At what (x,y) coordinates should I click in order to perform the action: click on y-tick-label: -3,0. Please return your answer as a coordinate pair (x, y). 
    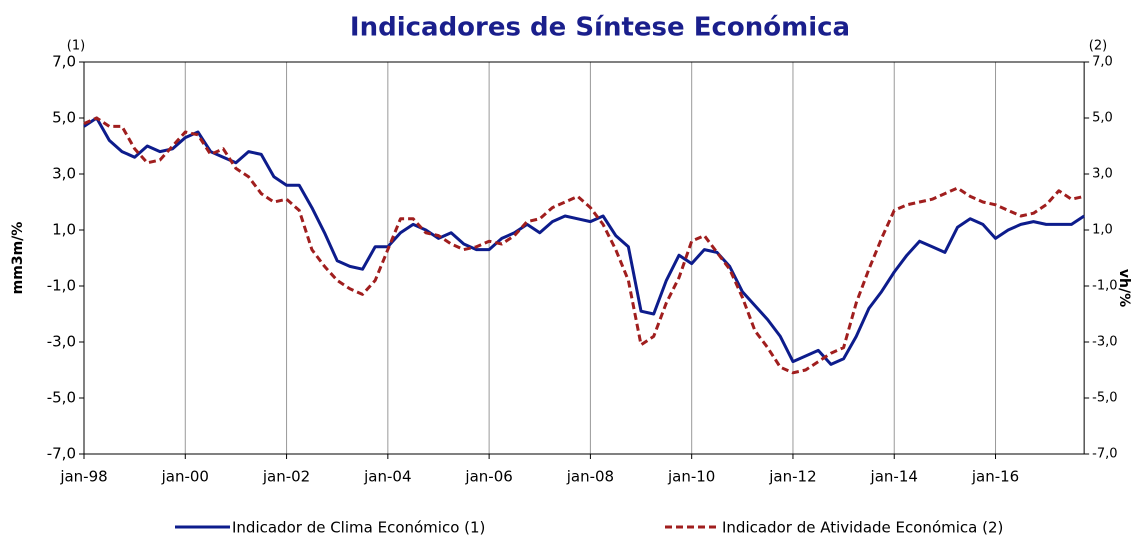
    Looking at the image, I should click on (61, 342).